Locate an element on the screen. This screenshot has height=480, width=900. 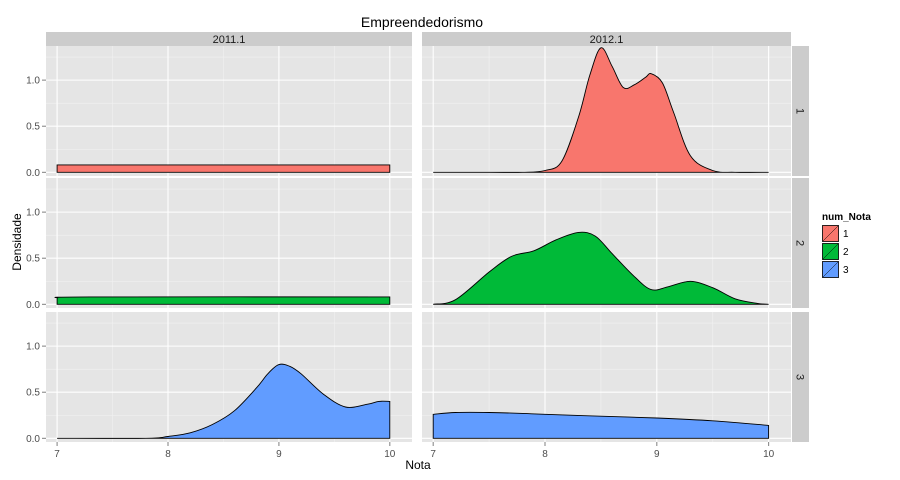
row-strip-label: 2 is located at coordinates (800, 243).